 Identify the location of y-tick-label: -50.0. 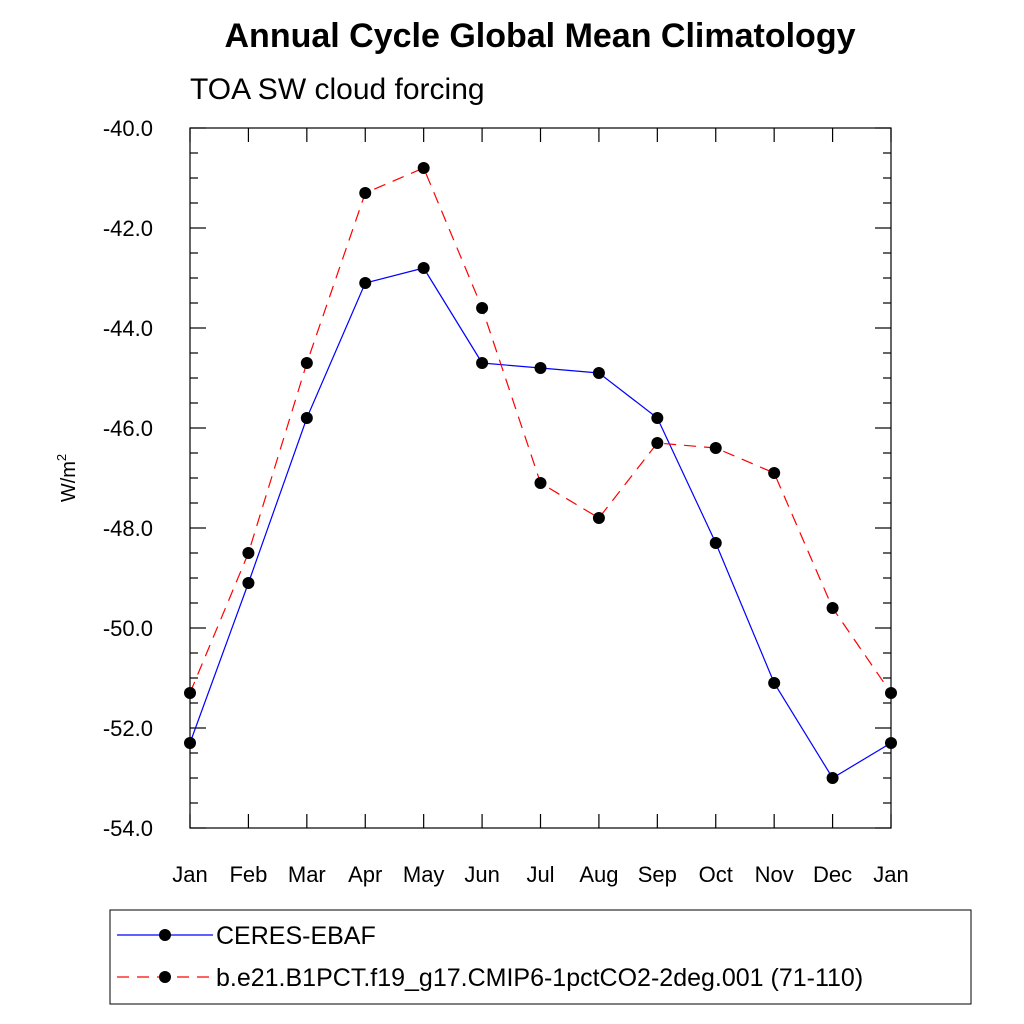
(128, 628).